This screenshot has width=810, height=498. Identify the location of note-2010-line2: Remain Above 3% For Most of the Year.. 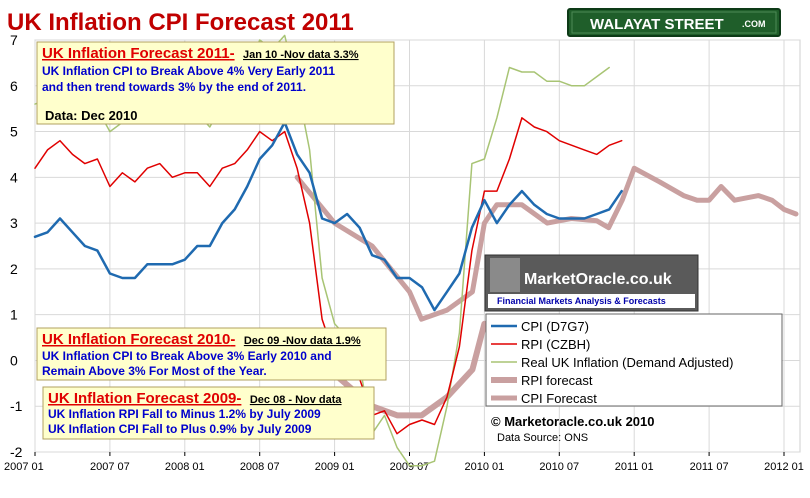
(154, 371).